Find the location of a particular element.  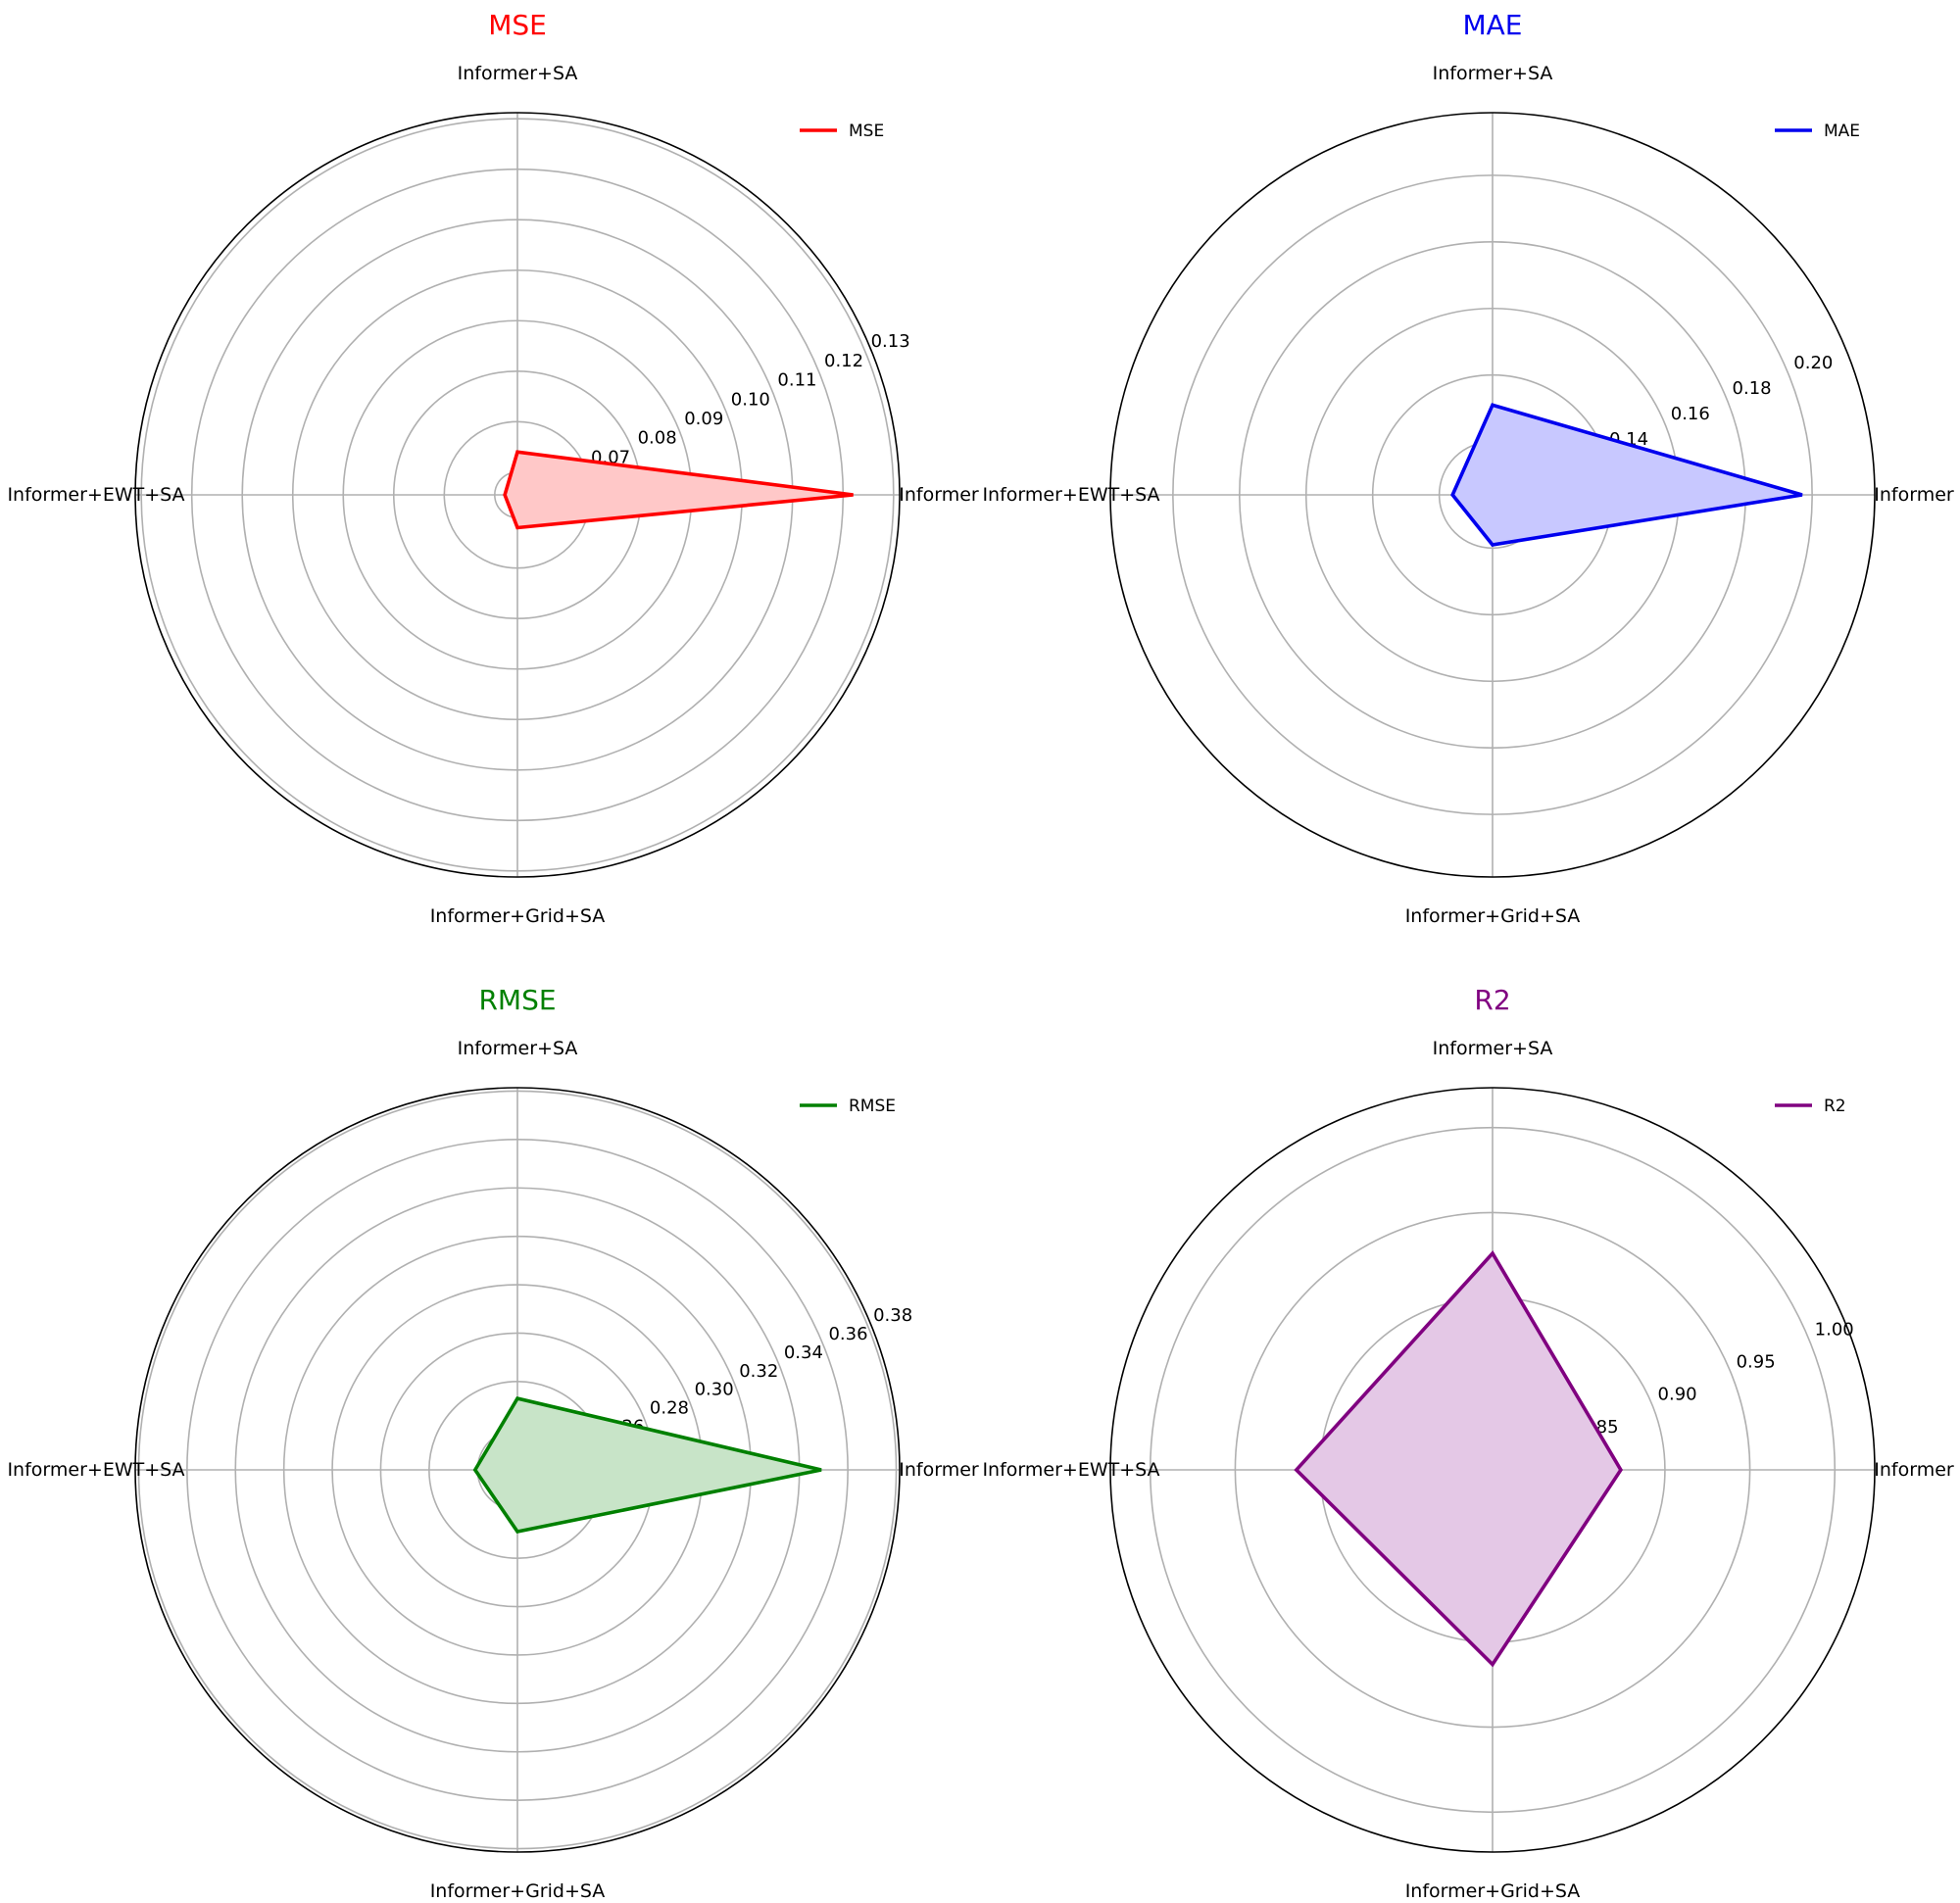

r-tick-label: 0.13 is located at coordinates (890, 341).